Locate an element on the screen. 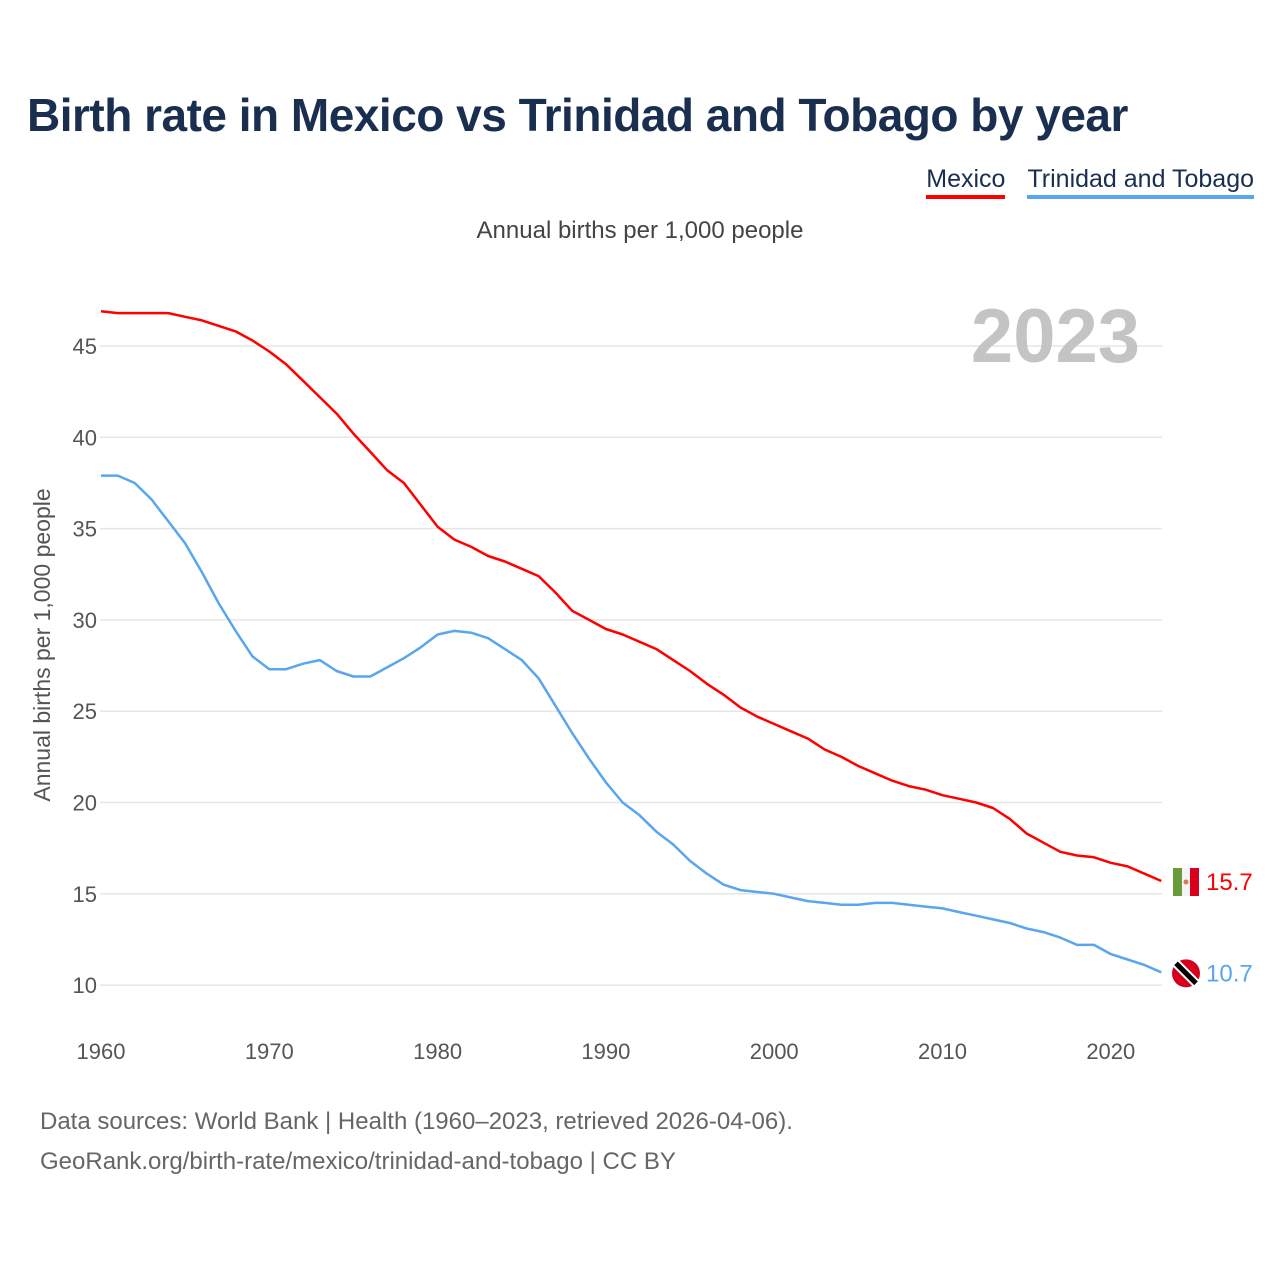 The height and width of the screenshot is (1280, 1280). y-axis-label: Annual births per 1,000 people is located at coordinates (42, 644).